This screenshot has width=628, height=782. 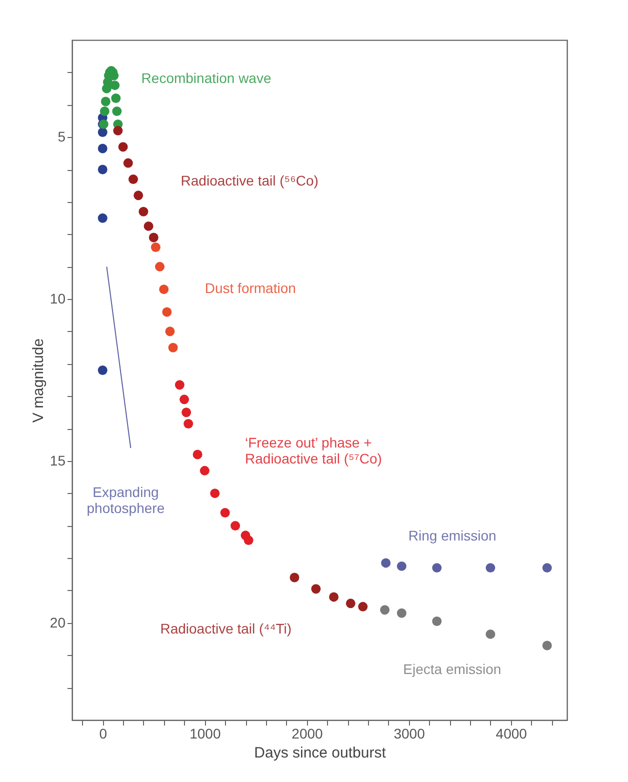 I want to click on x-tick-label: 0, so click(x=103, y=734).